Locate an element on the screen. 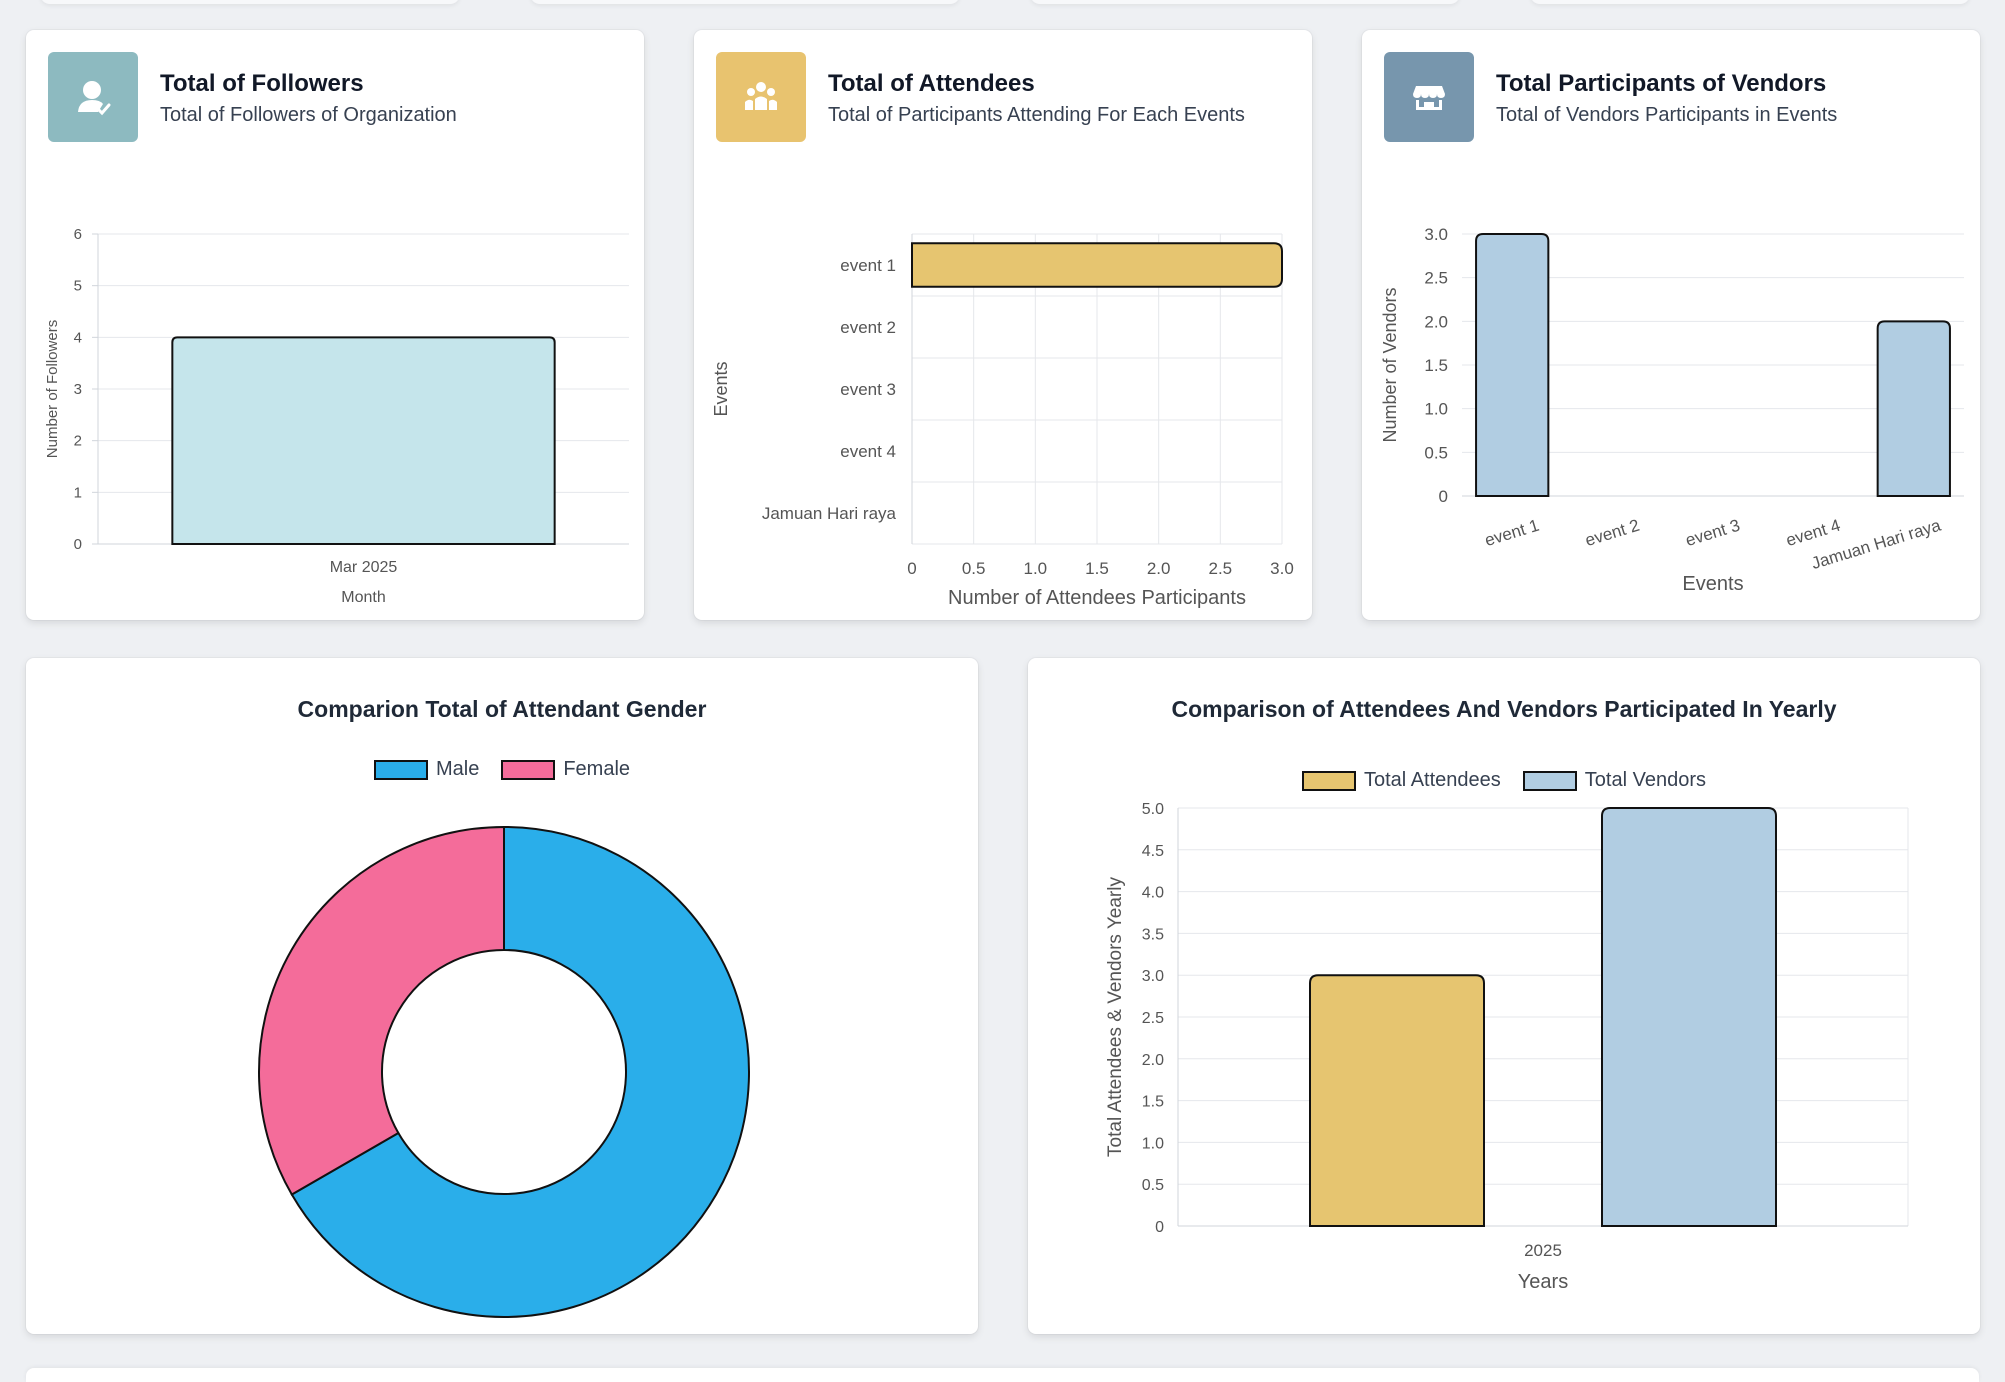 This screenshot has height=1382, width=2005. followers-bar-chart: 0 1 2 3 4 5 6 Mar 2025 Month Number of Followers is located at coordinates (336, 416).